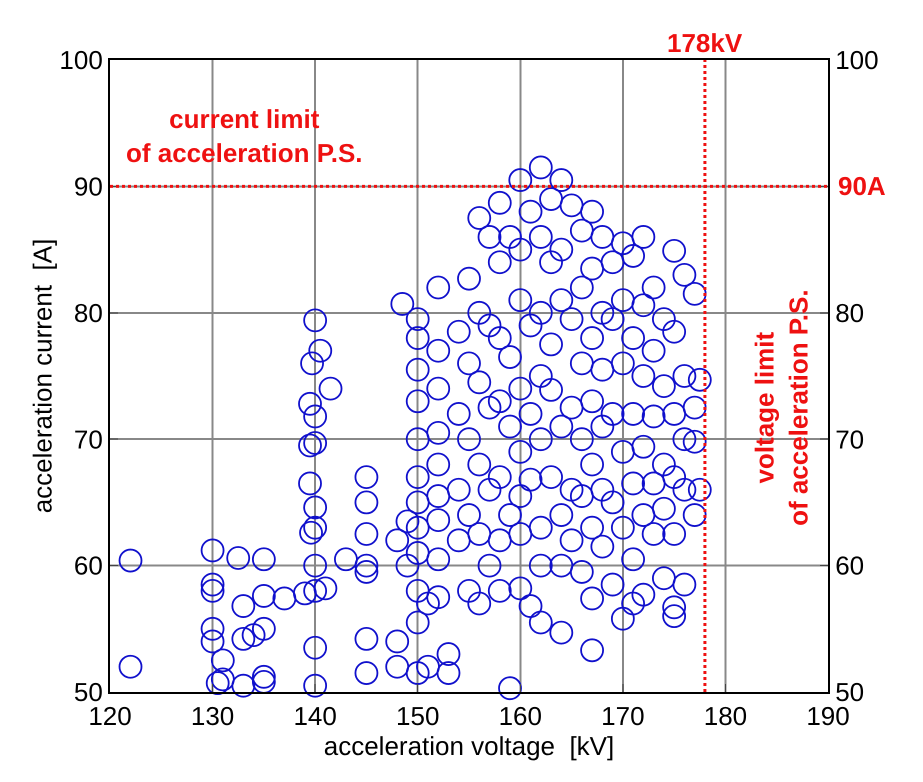 The image size is (923, 782). I want to click on y2-tick-label: 70, so click(849, 439).